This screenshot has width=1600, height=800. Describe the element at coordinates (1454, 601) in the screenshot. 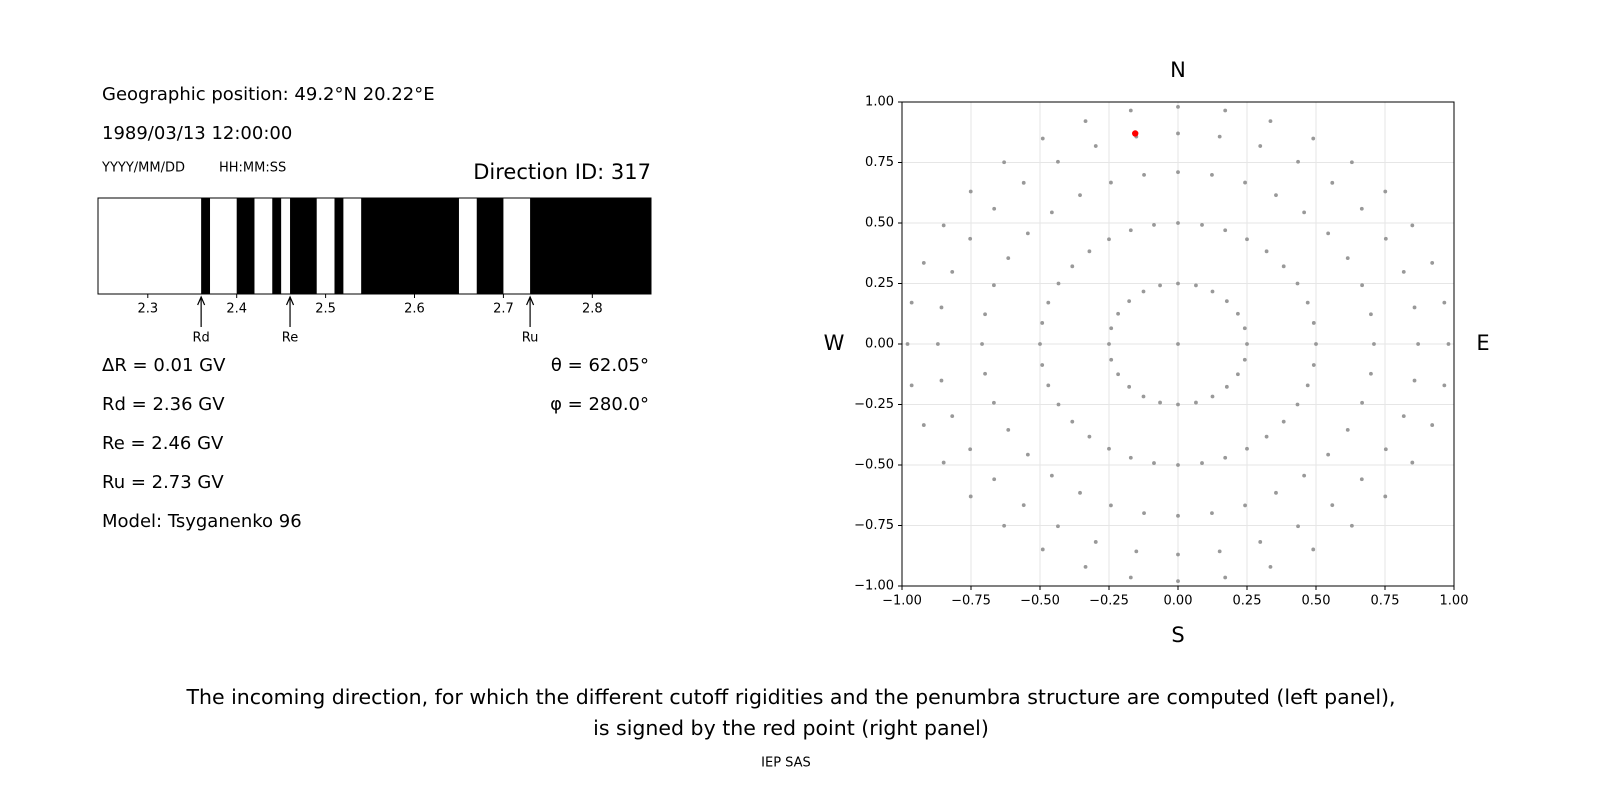

I see `x-tick-label: 1.00` at that location.